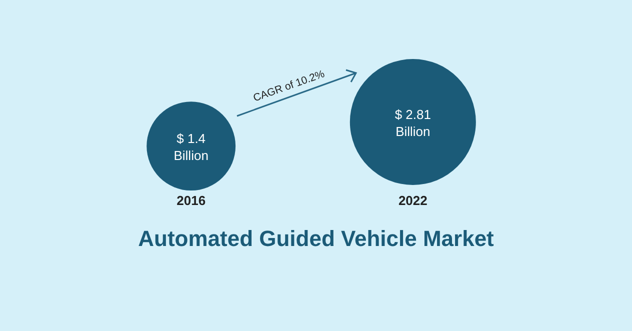 This screenshot has width=632, height=331. I want to click on data-label: $ 2.81 Billion, so click(412, 123).